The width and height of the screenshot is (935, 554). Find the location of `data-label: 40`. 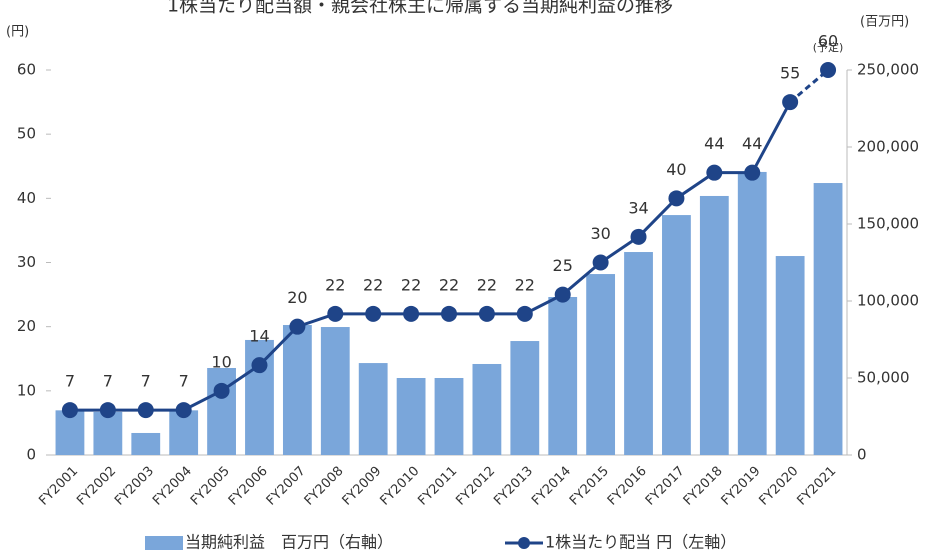

data-label: 40 is located at coordinates (676, 169).